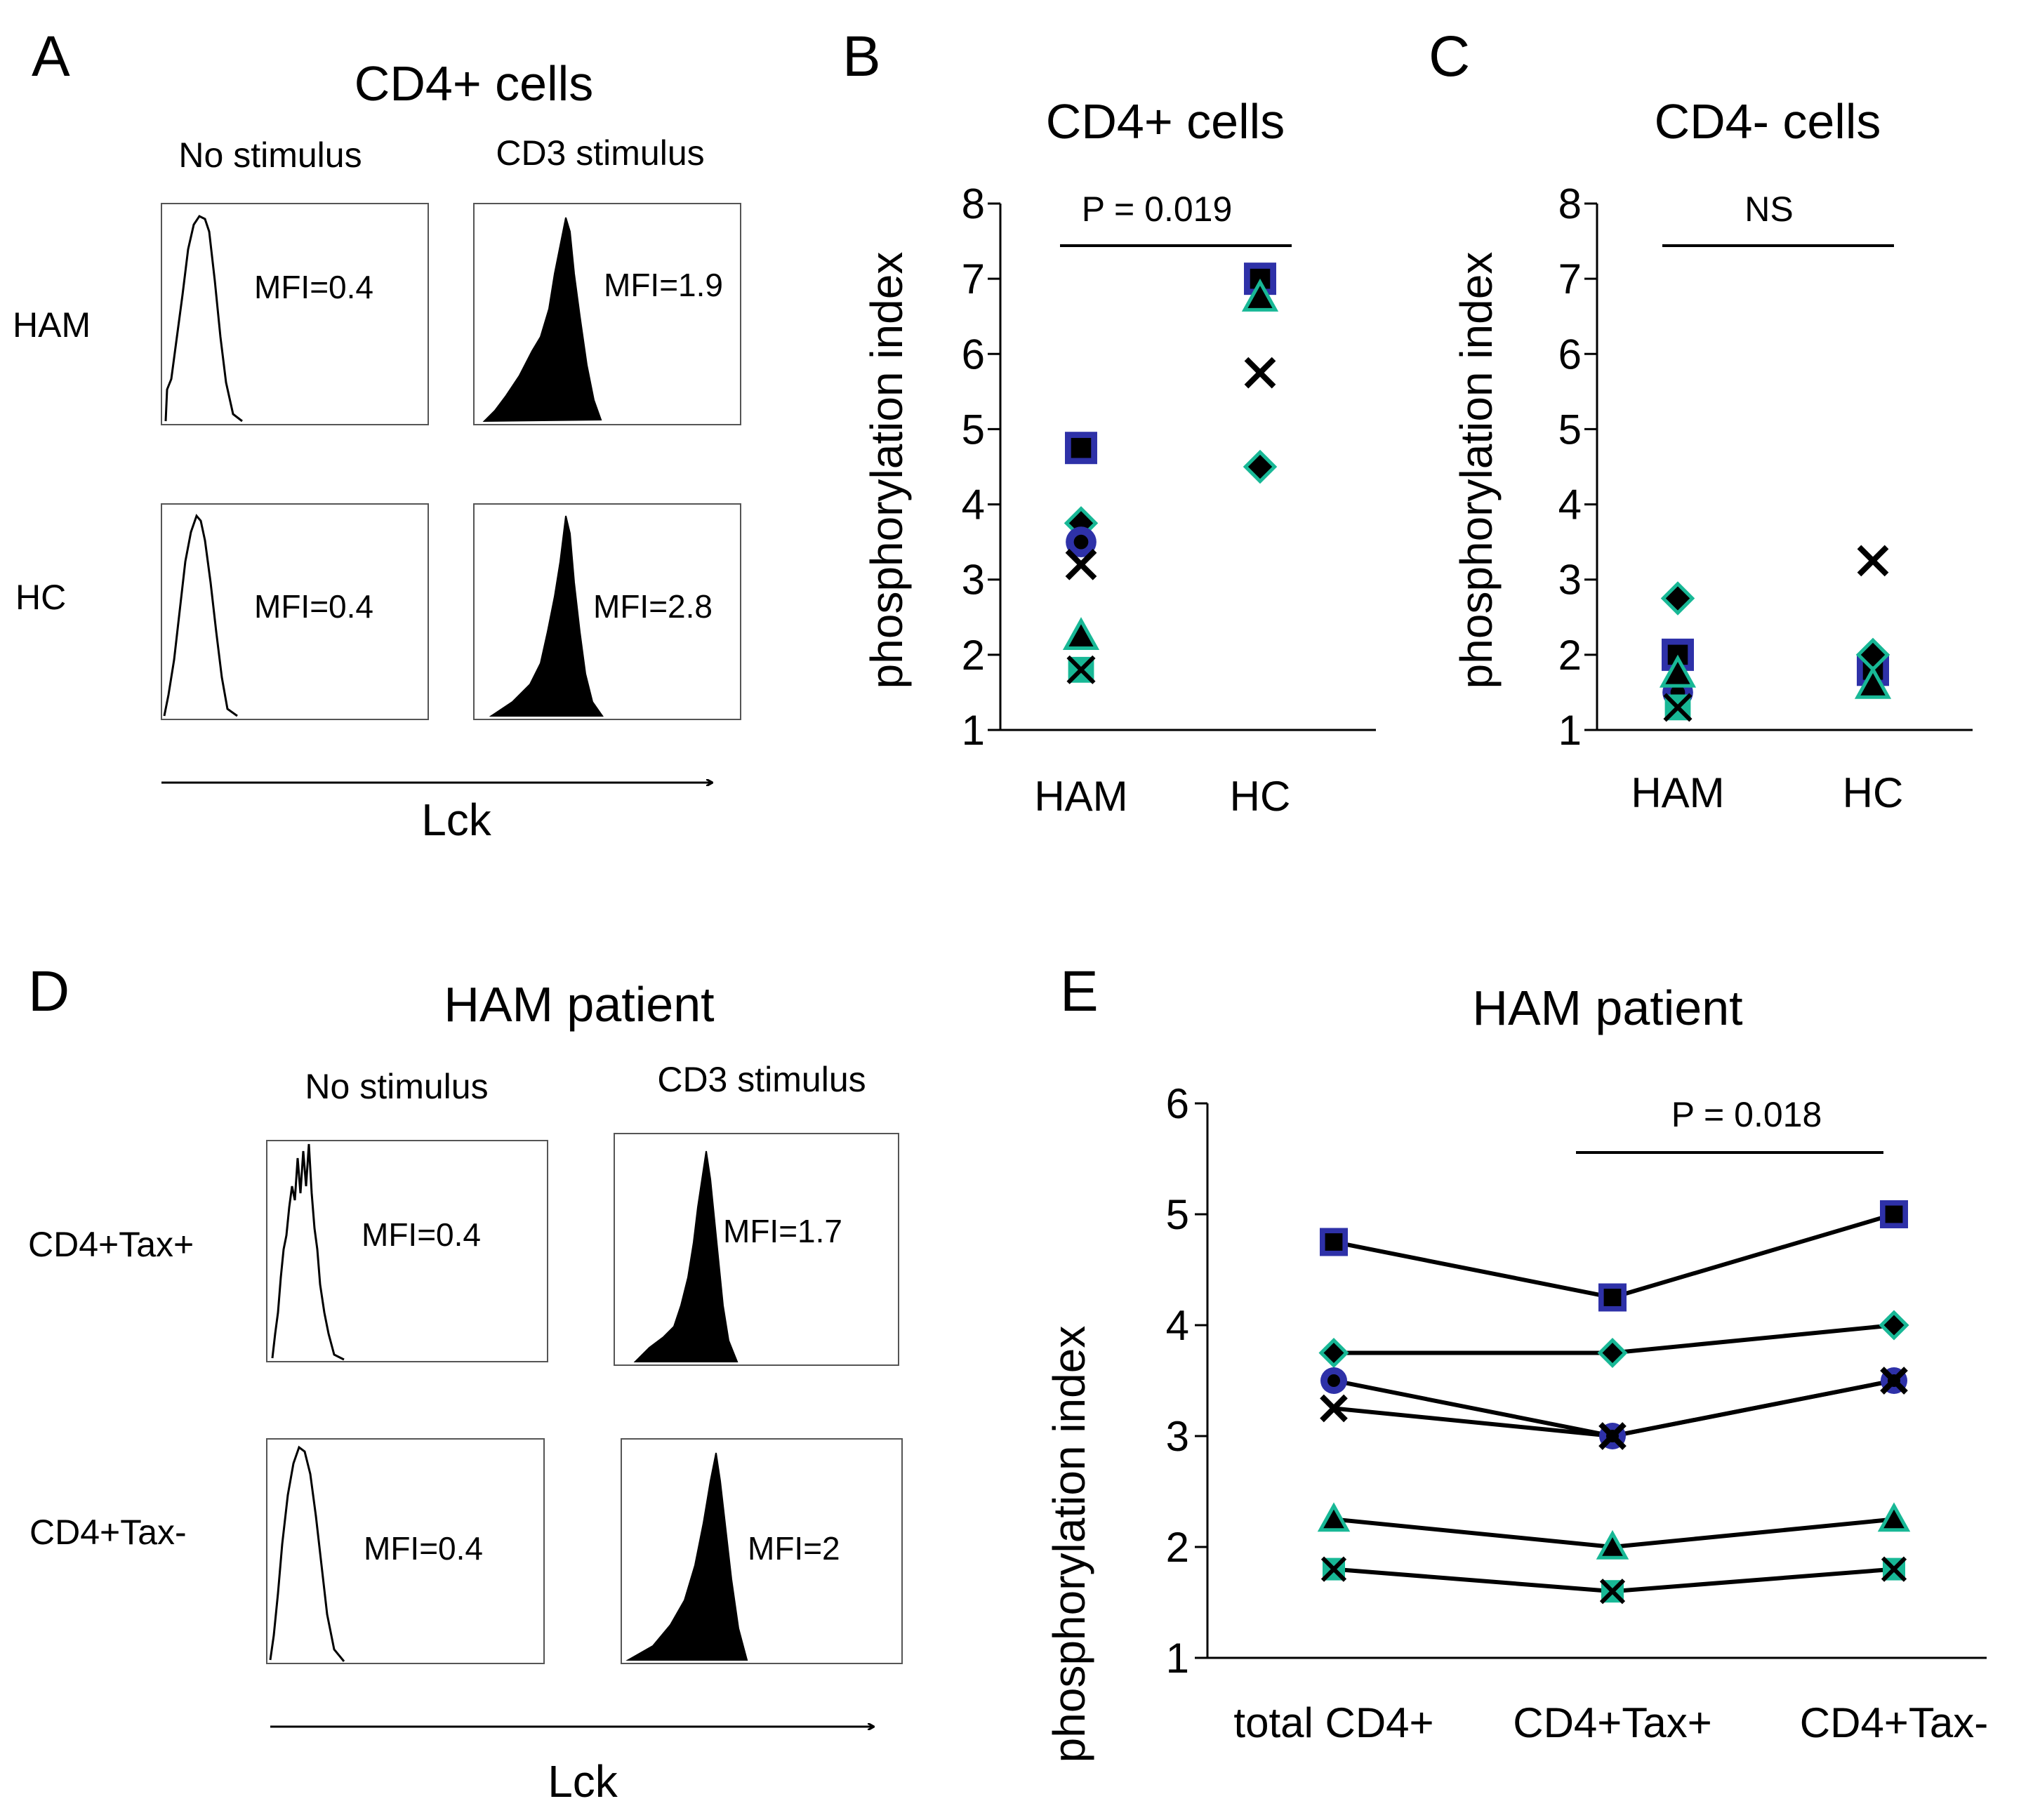 The height and width of the screenshot is (1820, 2040). I want to click on panel-d-col-label: No stimulus, so click(396, 1086).